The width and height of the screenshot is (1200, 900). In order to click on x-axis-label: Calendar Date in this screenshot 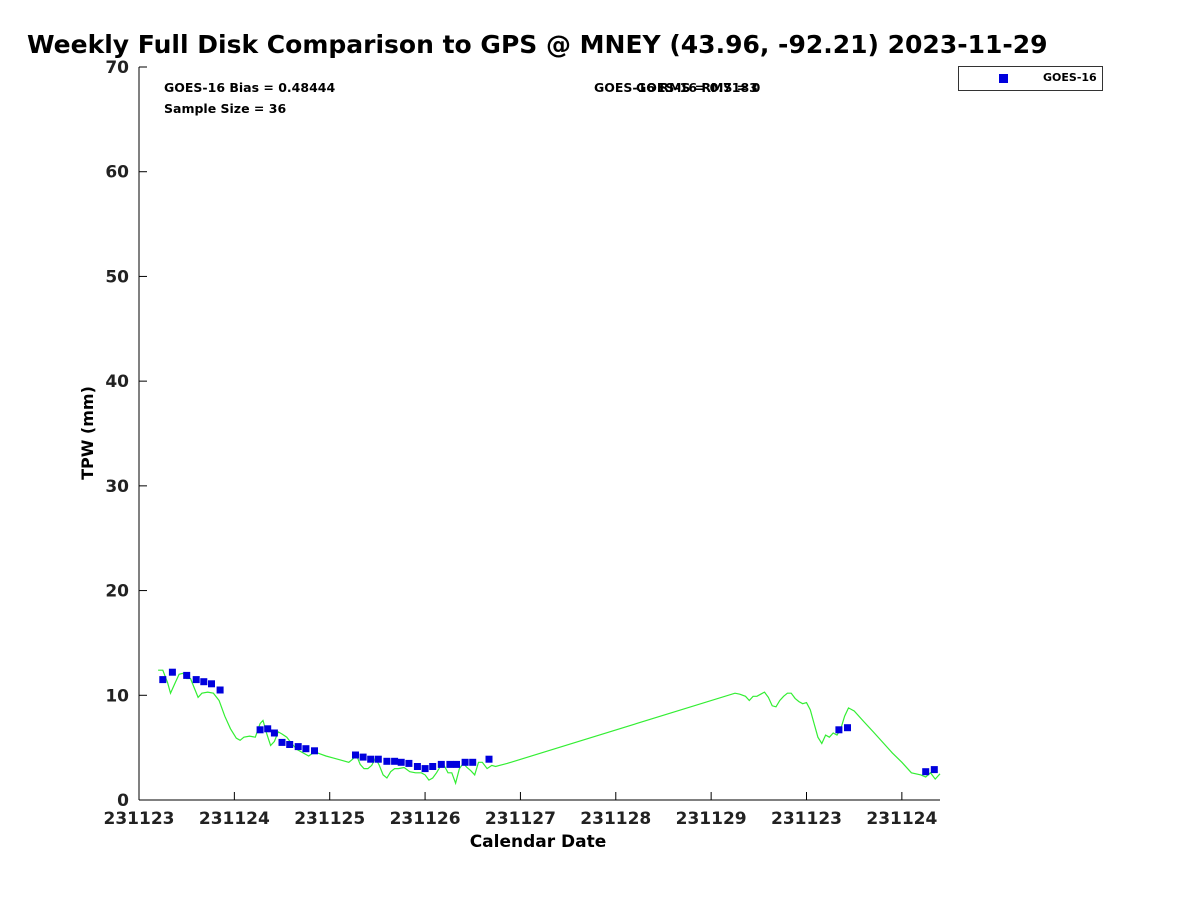, I will do `click(538, 842)`.